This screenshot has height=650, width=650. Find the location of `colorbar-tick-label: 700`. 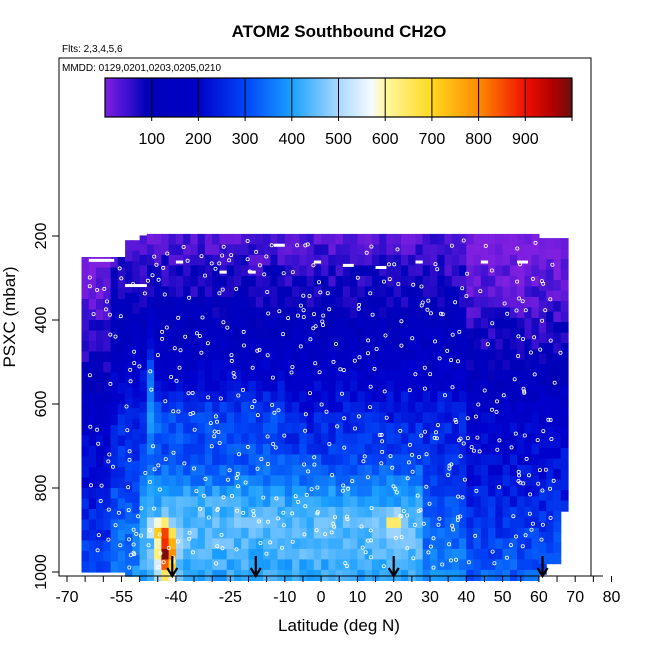

colorbar-tick-label: 700 is located at coordinates (432, 139).